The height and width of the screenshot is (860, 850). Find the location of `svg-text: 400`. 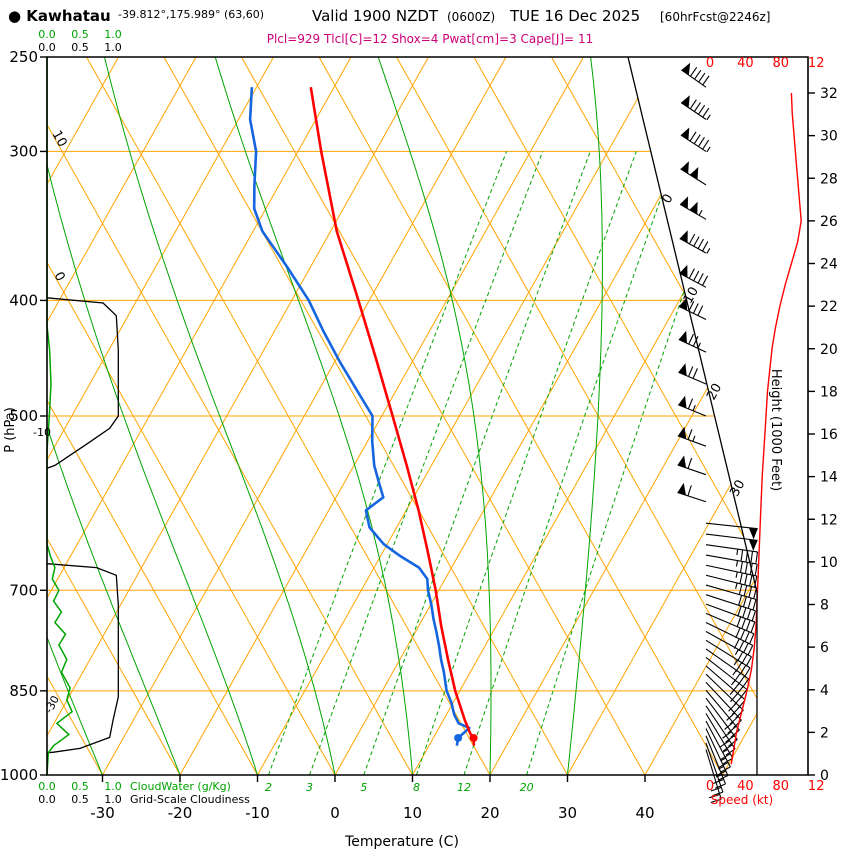

svg-text: 400 is located at coordinates (23, 300).